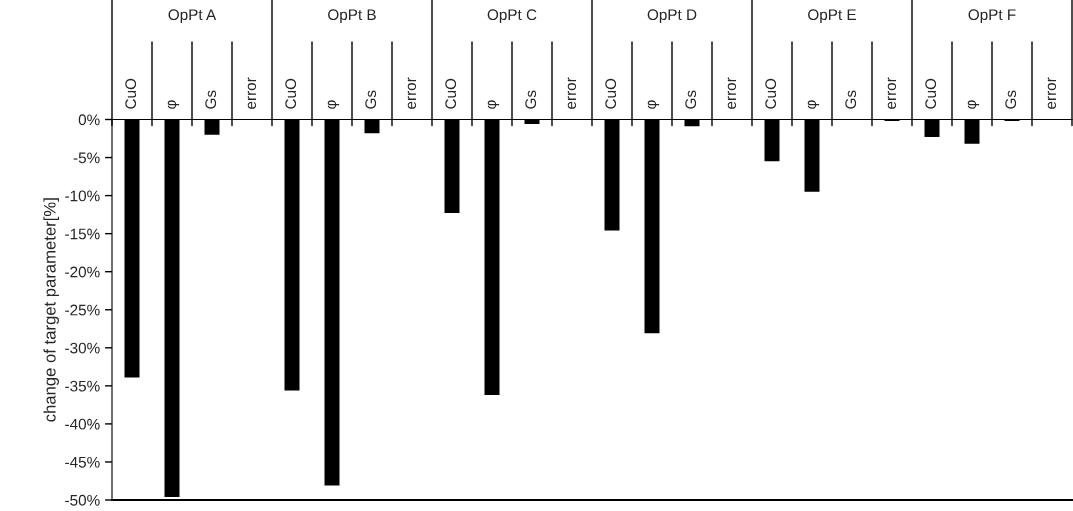 Image resolution: width=1073 pixels, height=511 pixels. Describe the element at coordinates (82, 272) in the screenshot. I see `y-tick-label: -20%` at that location.